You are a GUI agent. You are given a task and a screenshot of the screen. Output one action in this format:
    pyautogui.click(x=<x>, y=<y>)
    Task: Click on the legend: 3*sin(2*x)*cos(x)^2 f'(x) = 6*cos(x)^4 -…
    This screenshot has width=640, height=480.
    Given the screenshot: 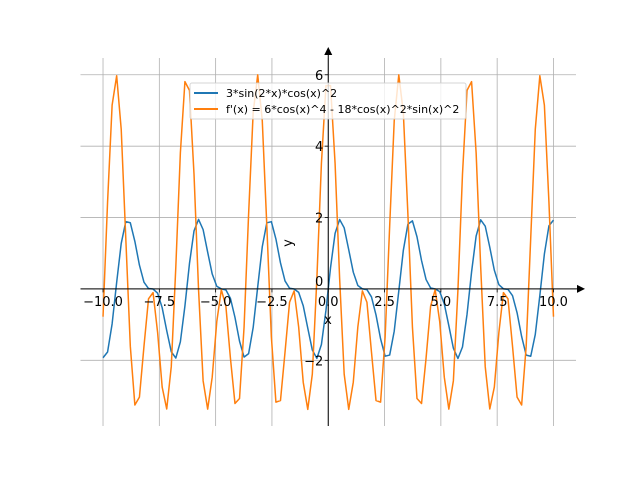 What is the action you would take?
    pyautogui.click(x=328, y=101)
    